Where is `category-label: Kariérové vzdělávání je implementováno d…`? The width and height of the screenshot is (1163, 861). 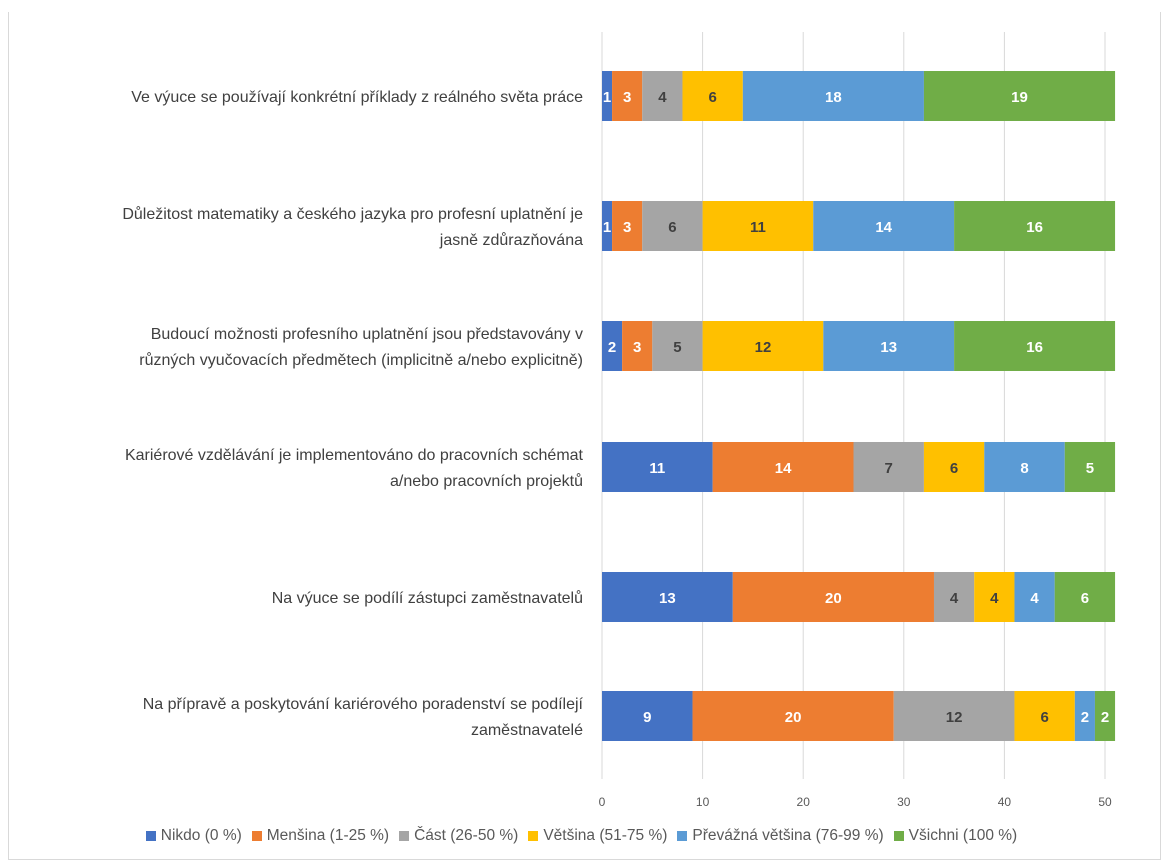
category-label: Kariérové vzdělávání je implementováno d… is located at coordinates (354, 455).